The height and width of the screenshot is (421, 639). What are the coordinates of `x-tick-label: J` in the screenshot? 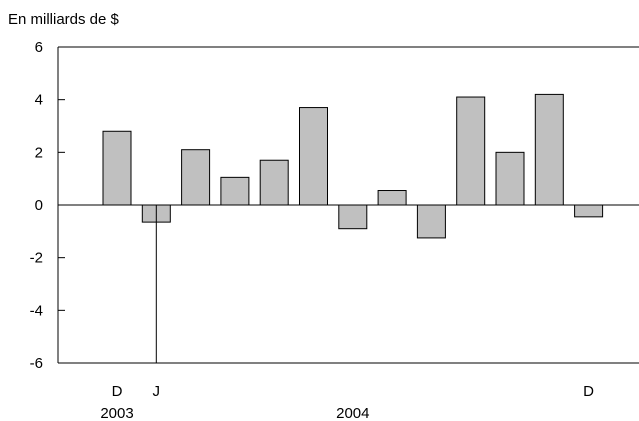 It's located at (157, 391).